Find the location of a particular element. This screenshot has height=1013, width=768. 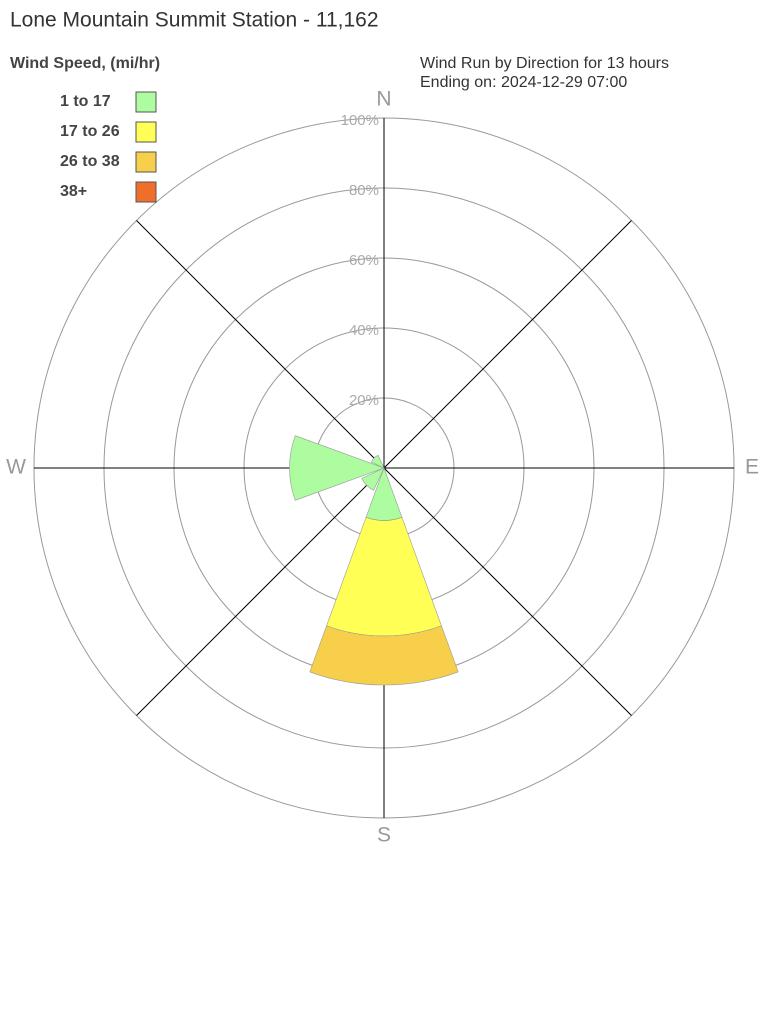

direction-label: S is located at coordinates (384, 835).